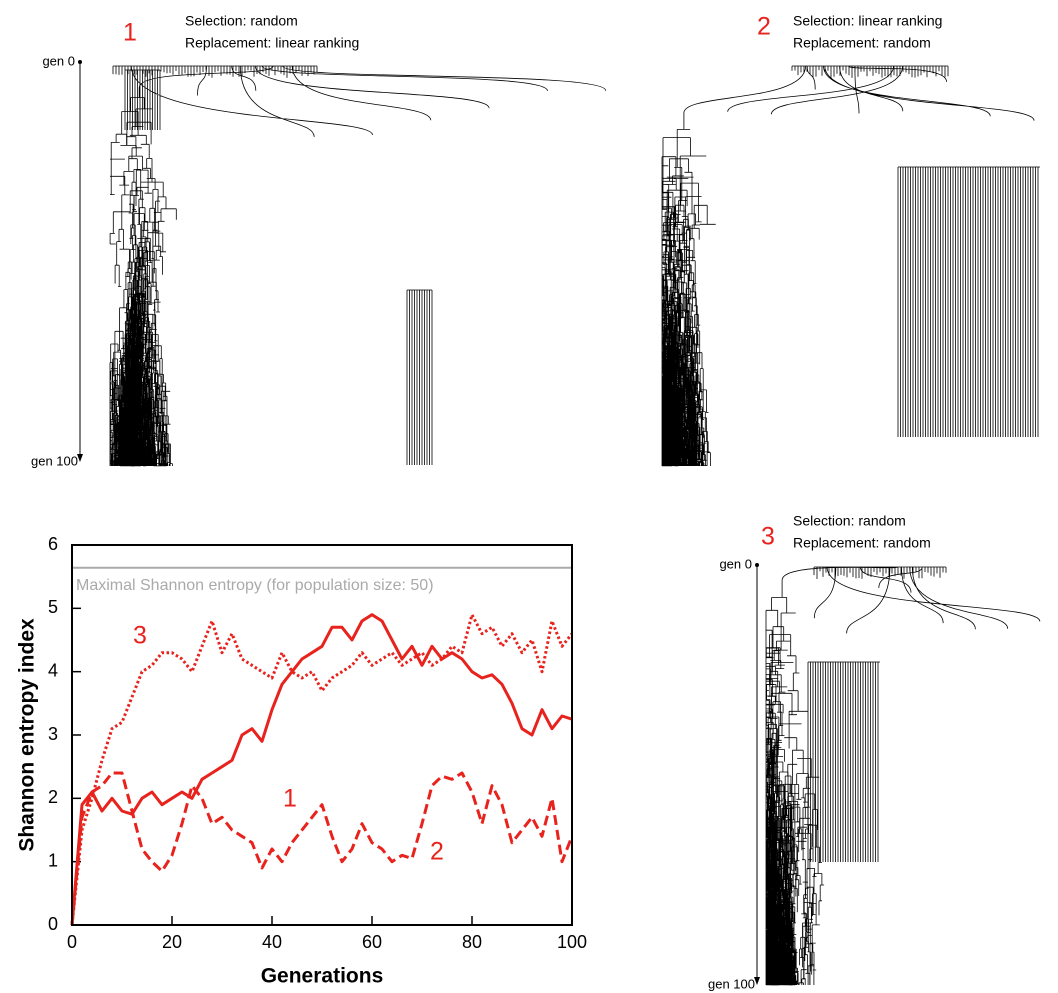 The width and height of the screenshot is (1058, 993). What do you see at coordinates (53, 670) in the screenshot?
I see `y-tick-label: 4` at bounding box center [53, 670].